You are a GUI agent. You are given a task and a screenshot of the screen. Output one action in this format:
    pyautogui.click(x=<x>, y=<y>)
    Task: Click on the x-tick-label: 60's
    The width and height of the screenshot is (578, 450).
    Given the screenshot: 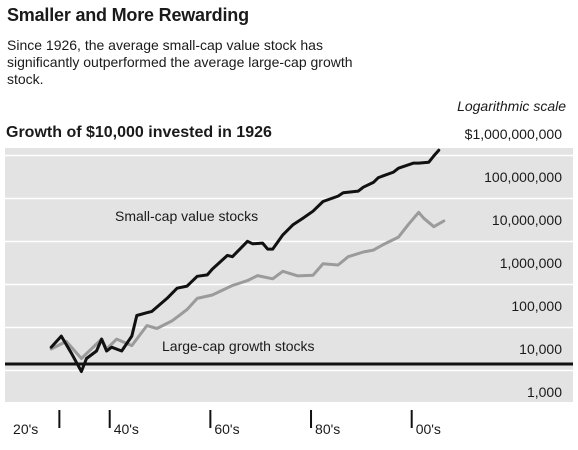 What is the action you would take?
    pyautogui.click(x=226, y=429)
    